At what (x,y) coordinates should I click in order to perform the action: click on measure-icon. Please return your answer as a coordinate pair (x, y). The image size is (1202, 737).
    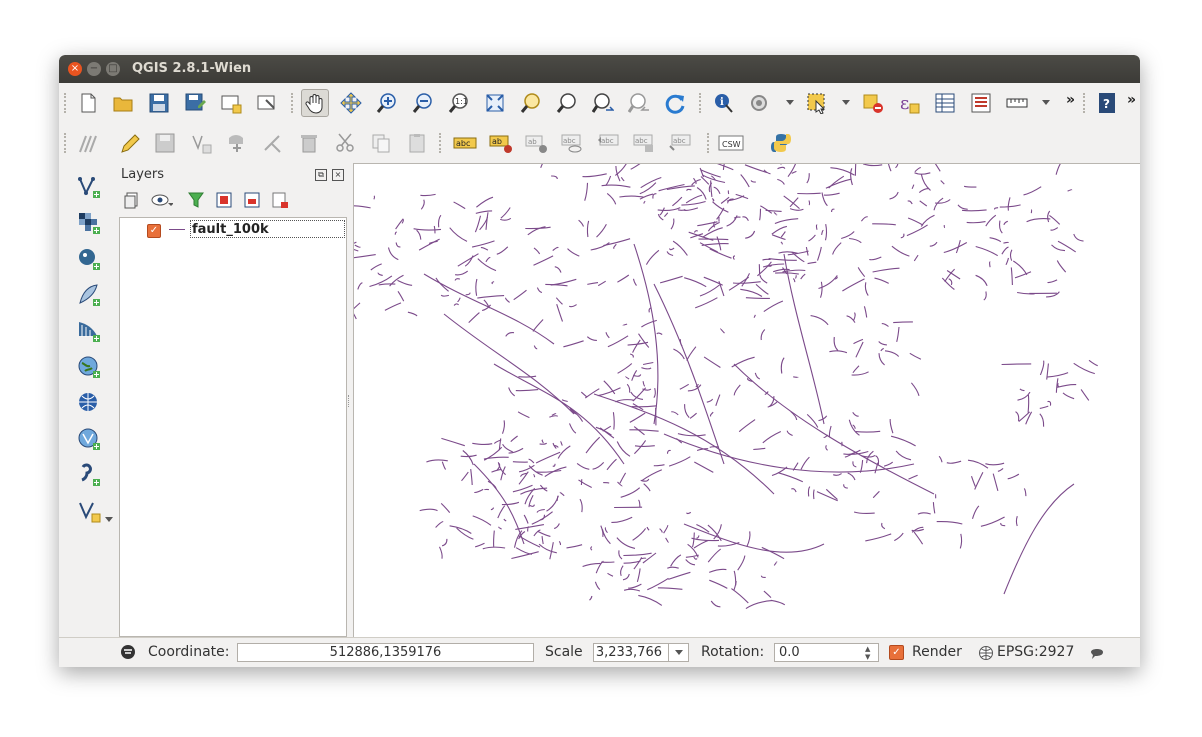
    Looking at the image, I should click on (1017, 103).